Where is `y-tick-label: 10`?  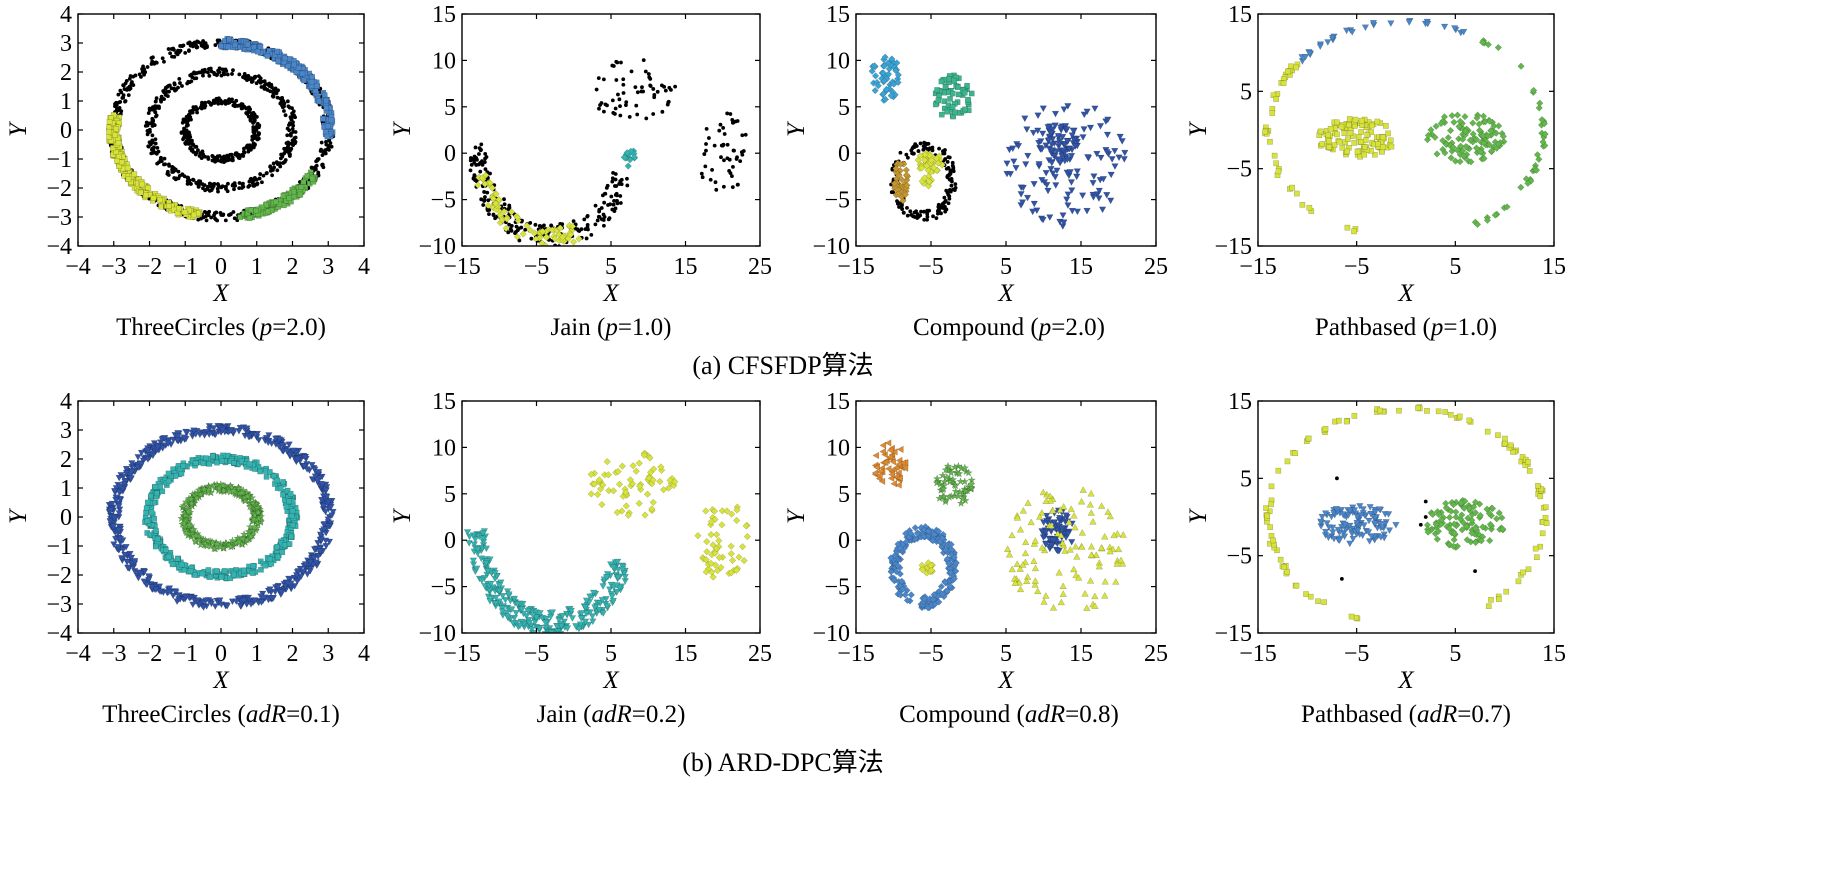 y-tick-label: 10 is located at coordinates (838, 61).